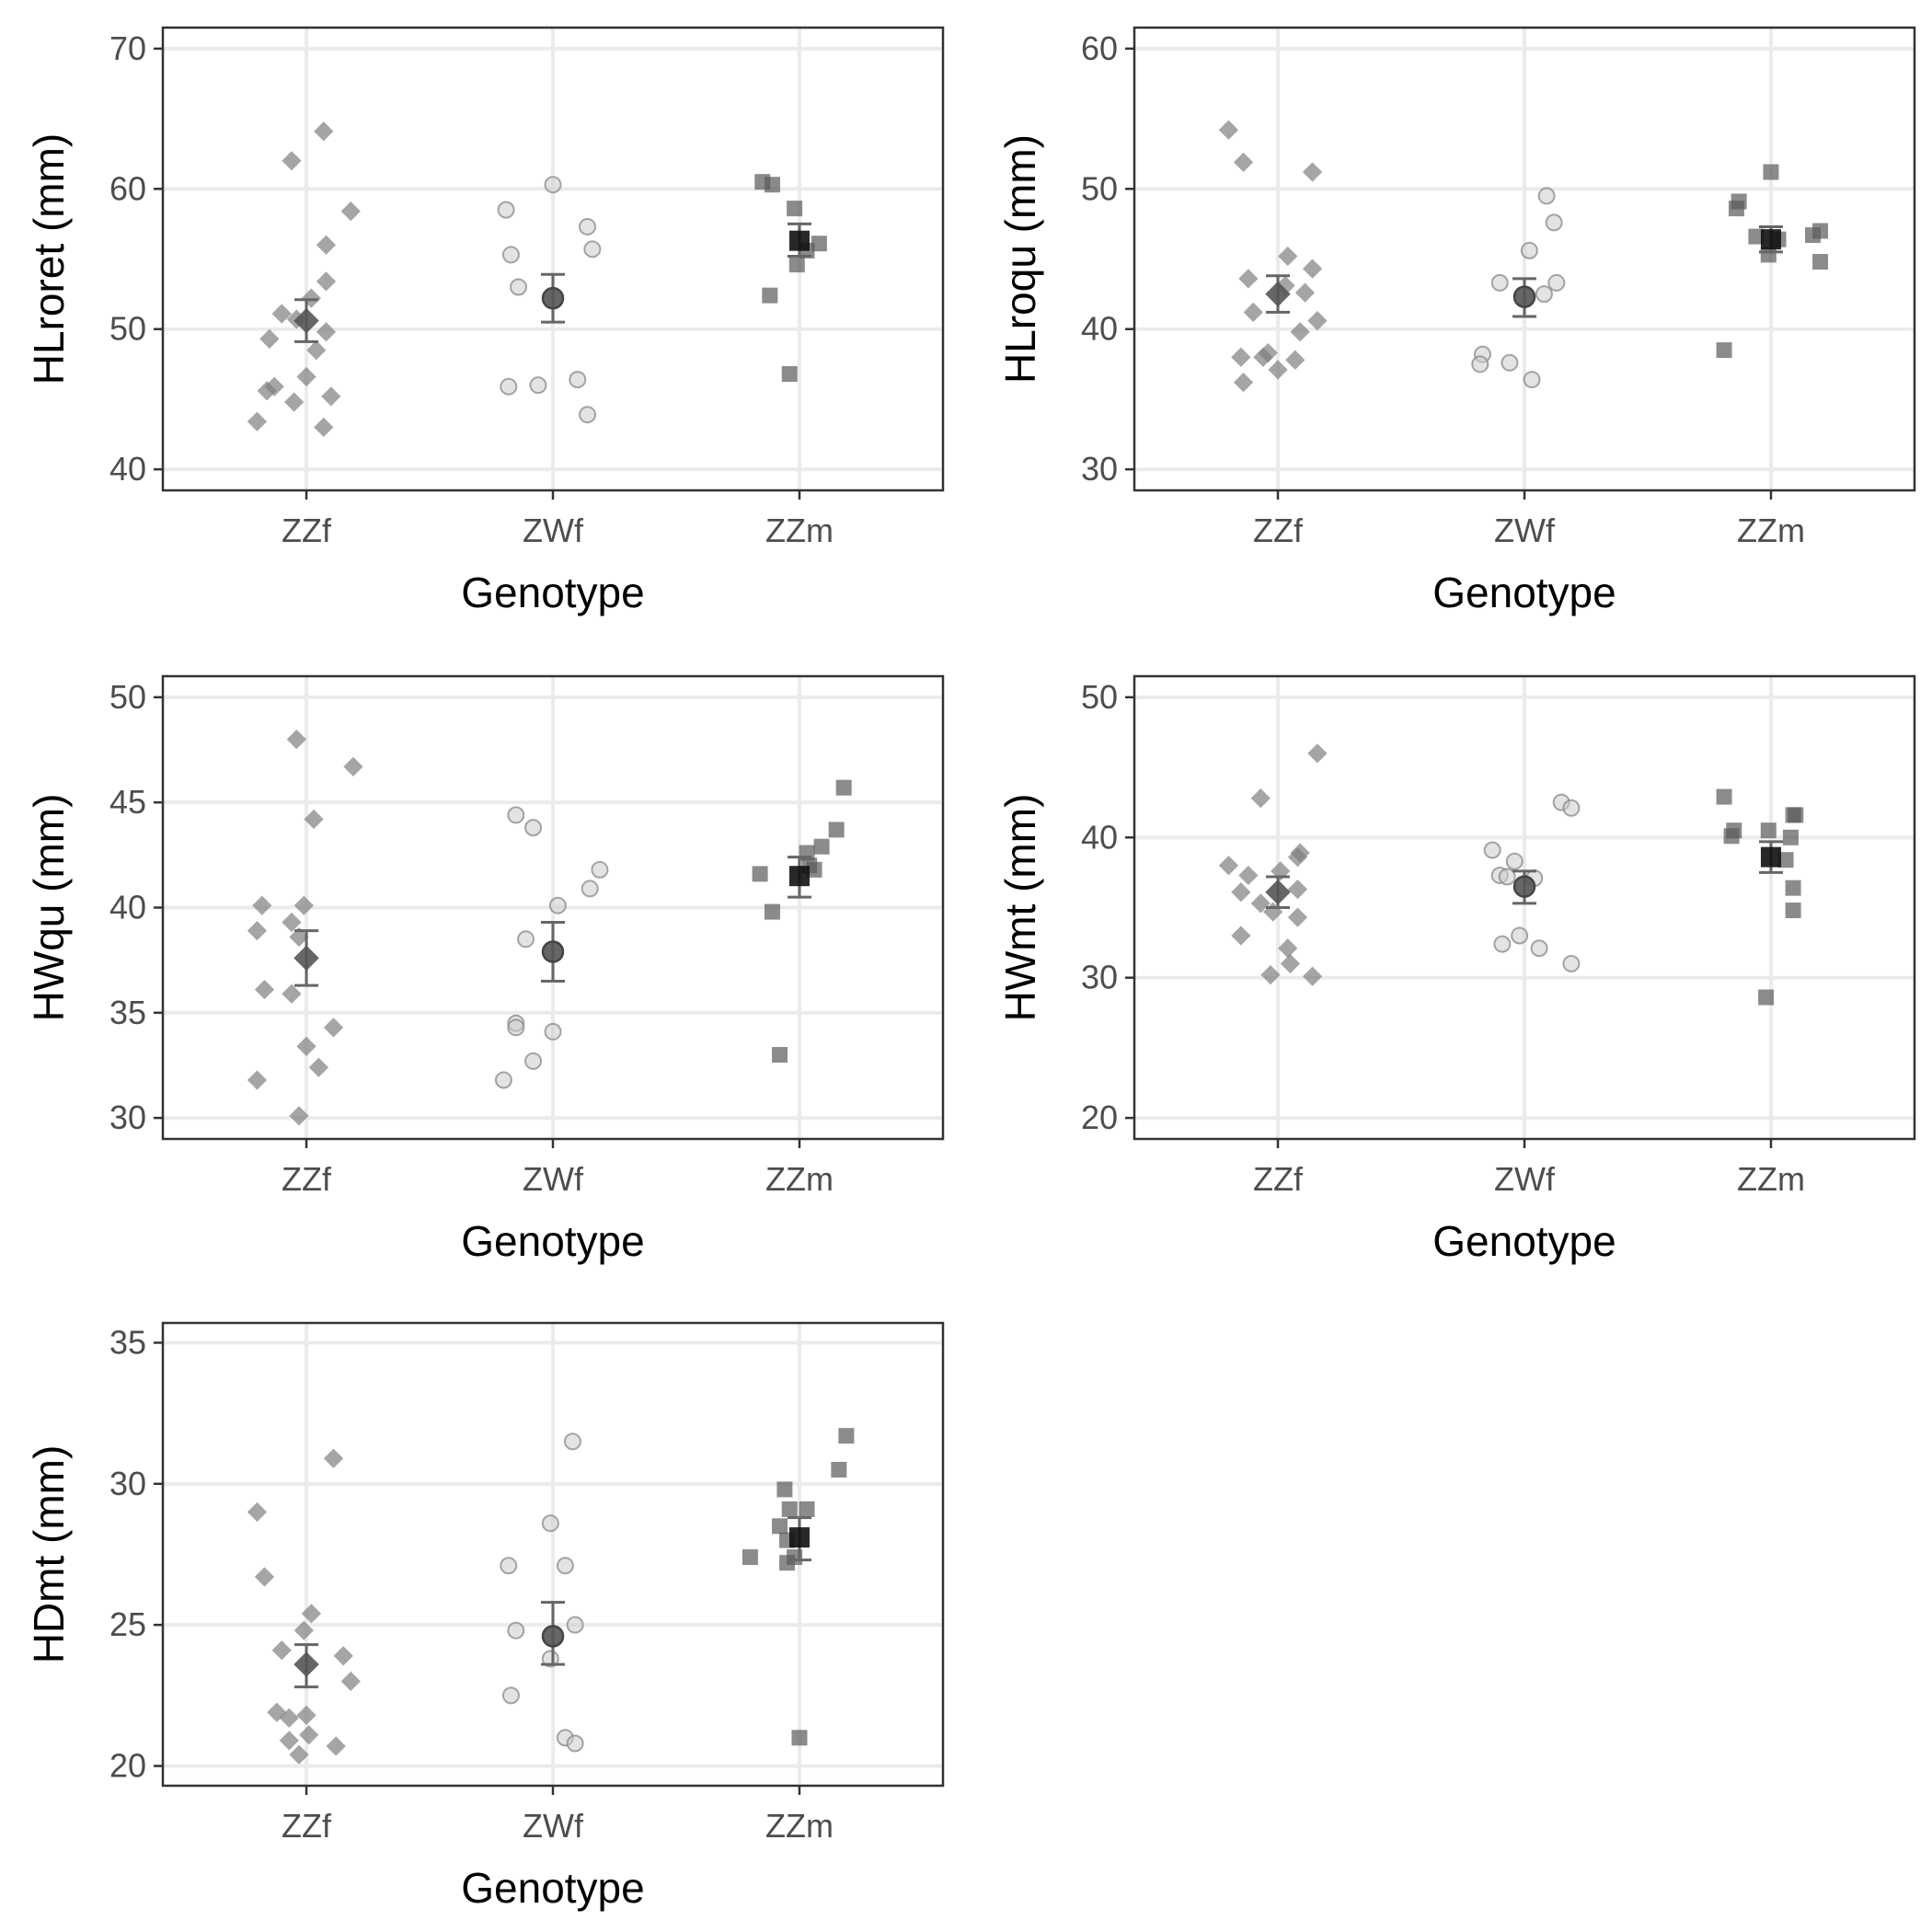  What do you see at coordinates (485, 1616) in the screenshot?
I see `panel-5: 20 25 30 35 ZZf ZWf ZZm Genotype HDmt (mm)` at bounding box center [485, 1616].